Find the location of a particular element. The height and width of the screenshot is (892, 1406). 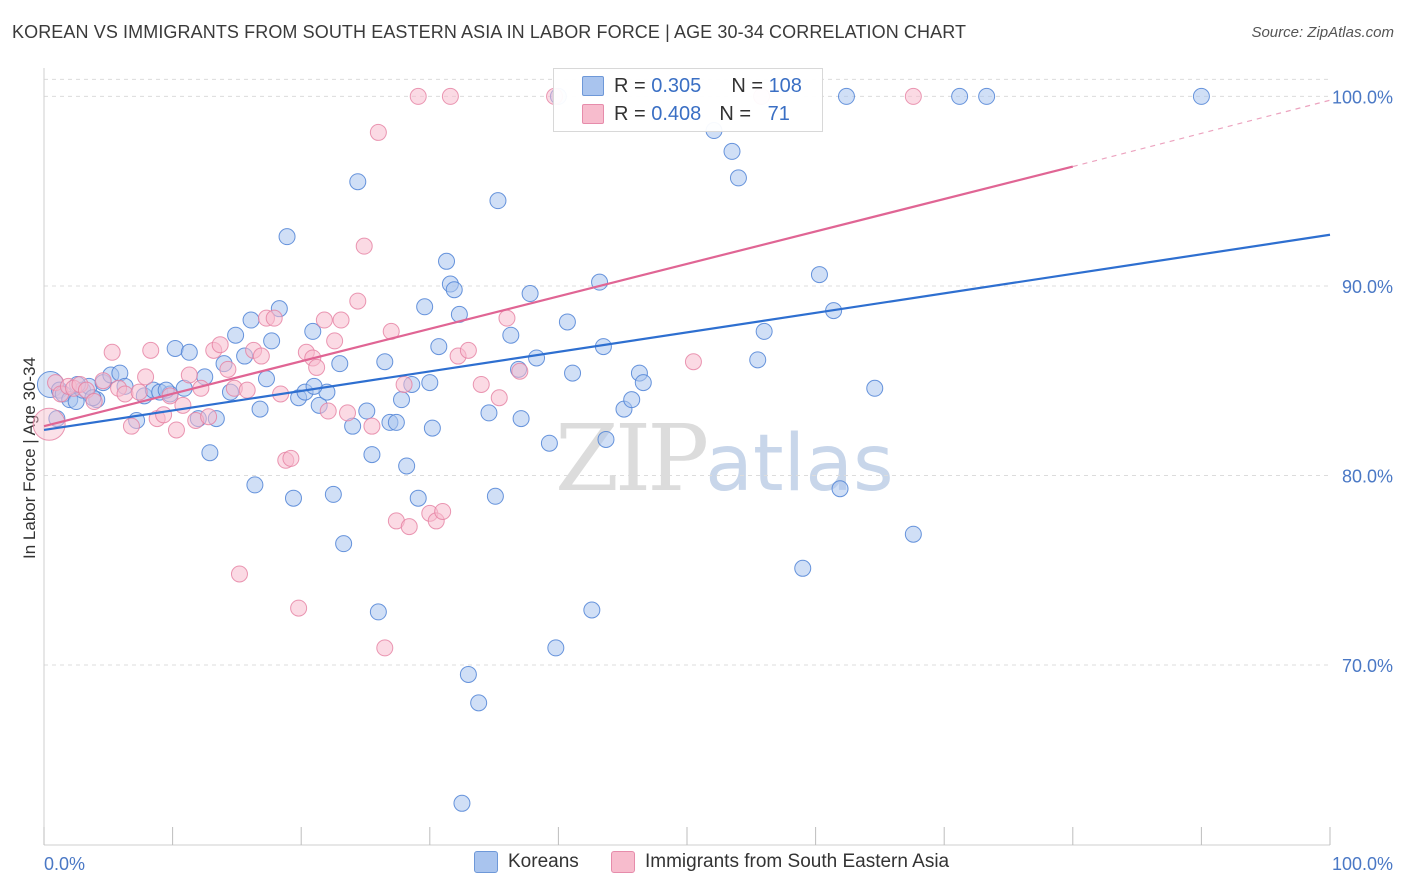

y-tick-label: 80.0% is located at coordinates (1367, 476).